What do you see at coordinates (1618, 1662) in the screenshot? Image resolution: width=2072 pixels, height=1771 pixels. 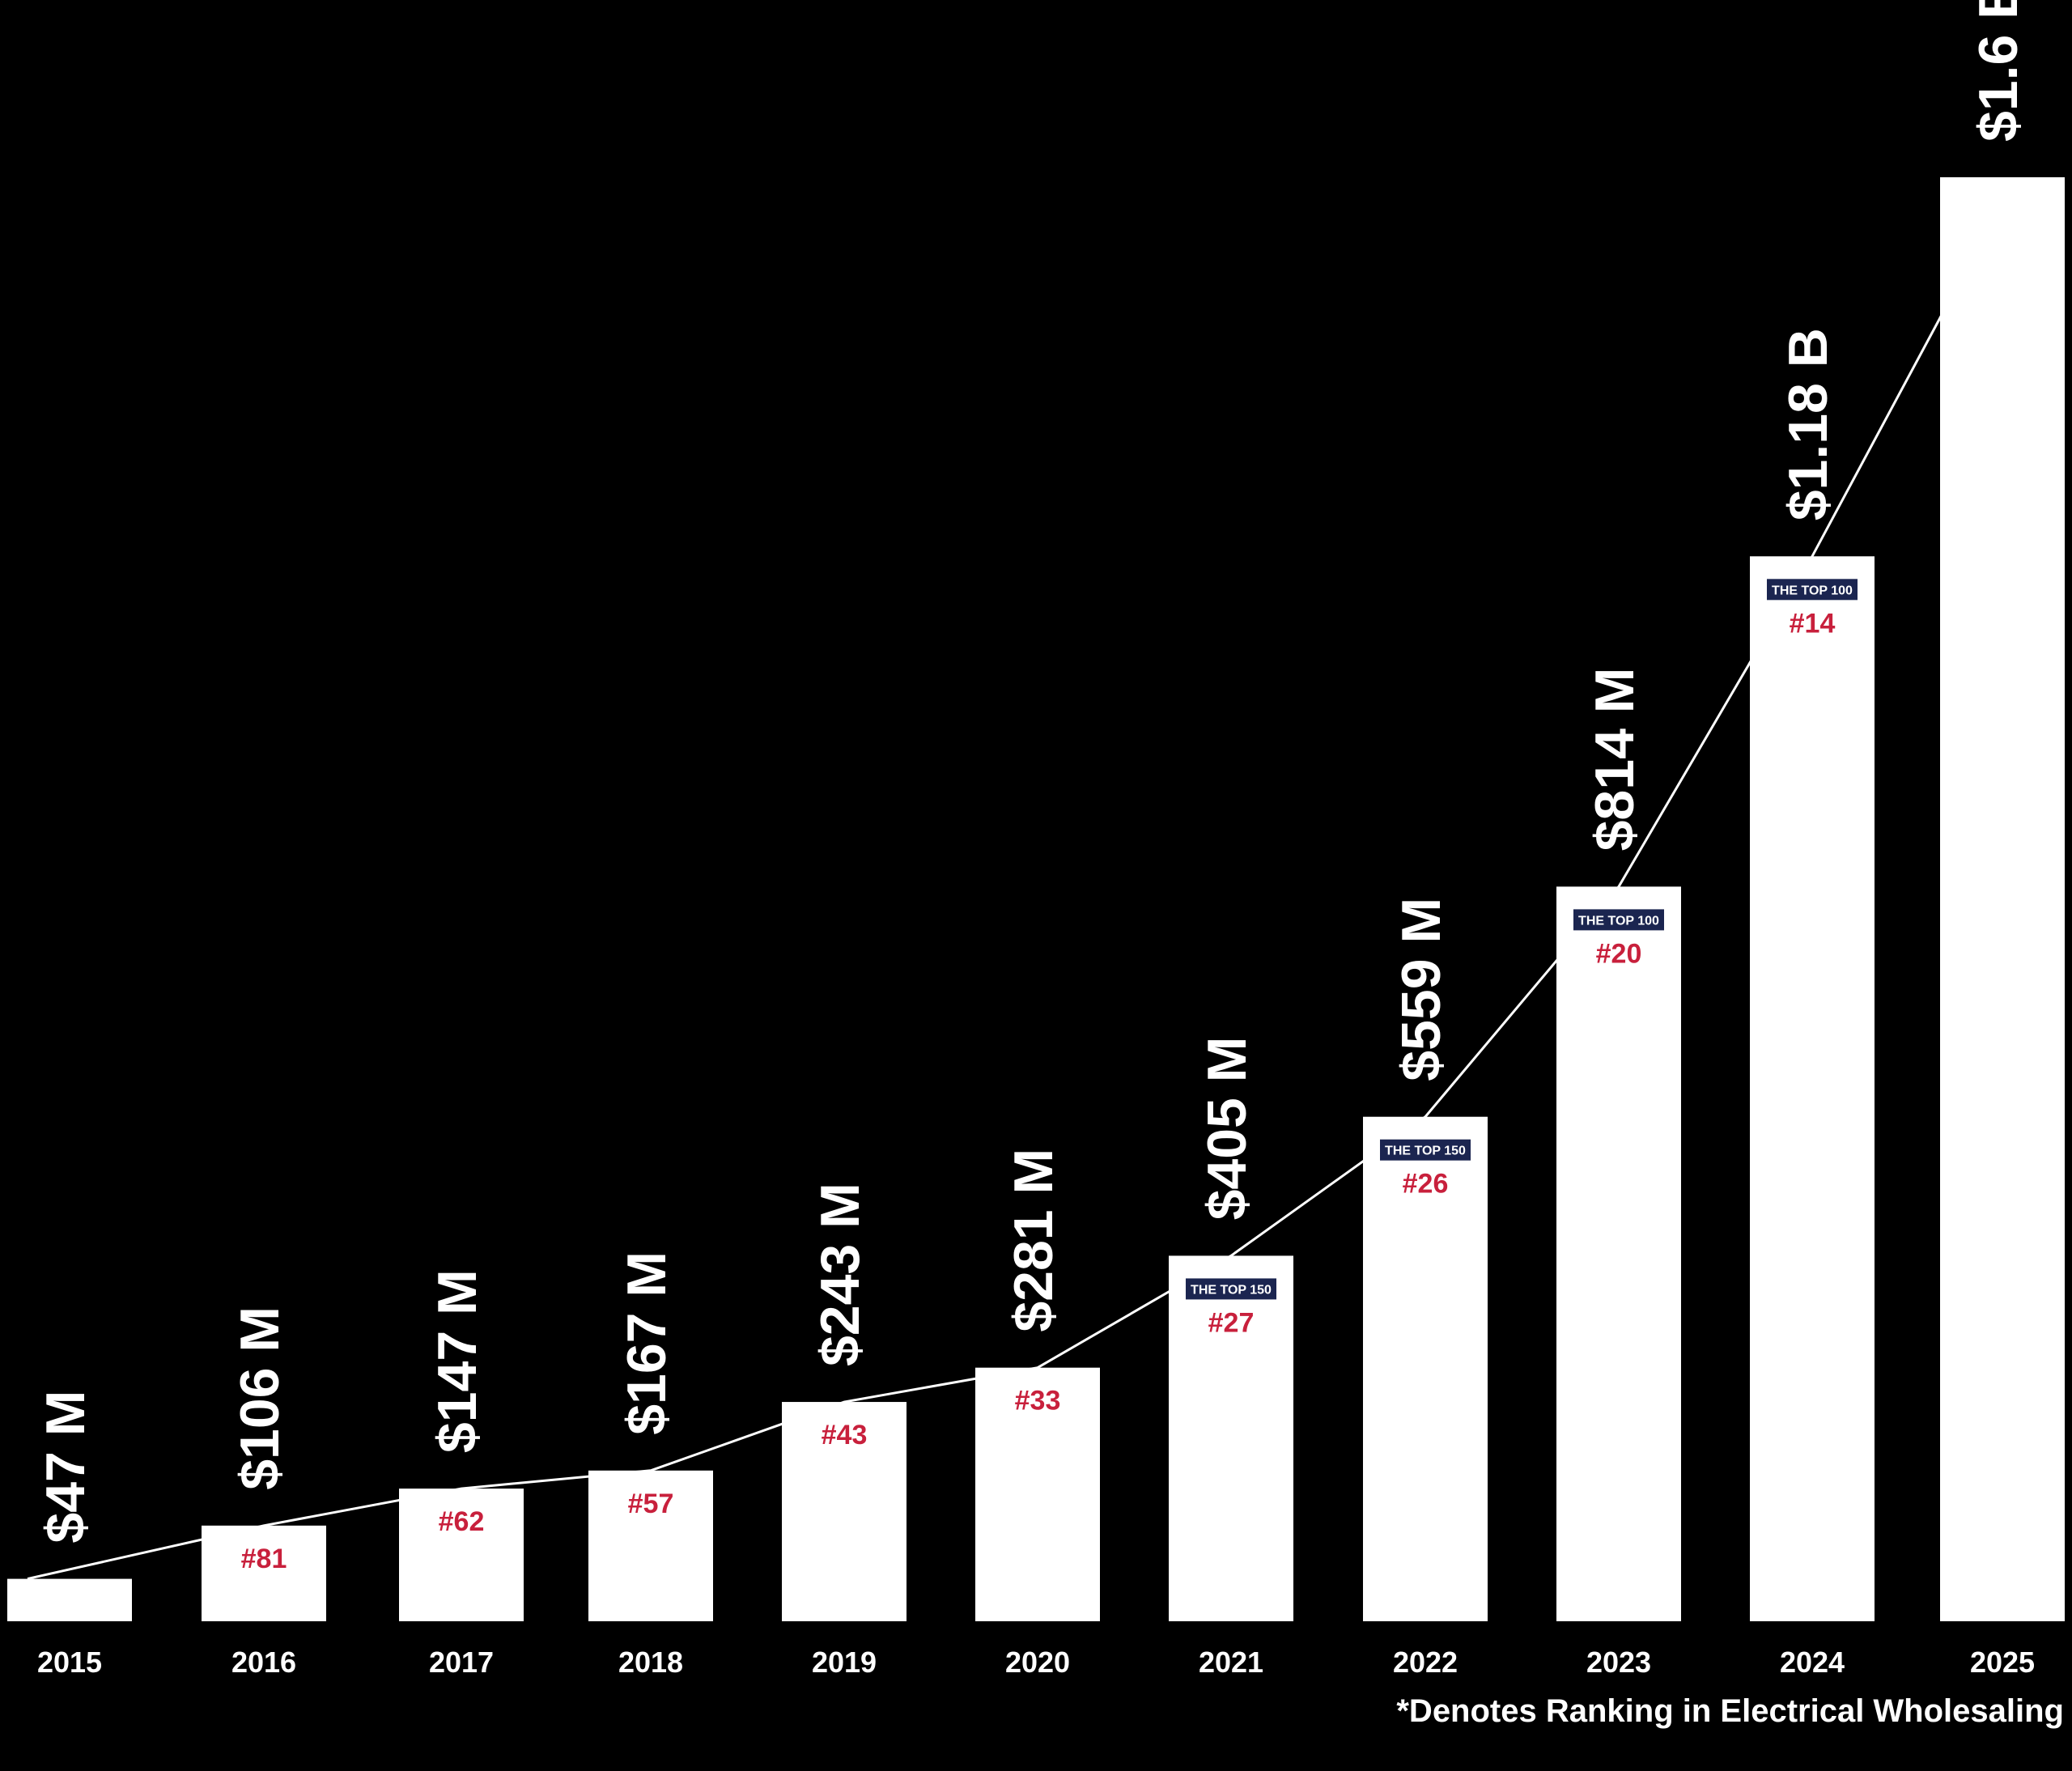 I see `year-label-2023: 2023` at bounding box center [1618, 1662].